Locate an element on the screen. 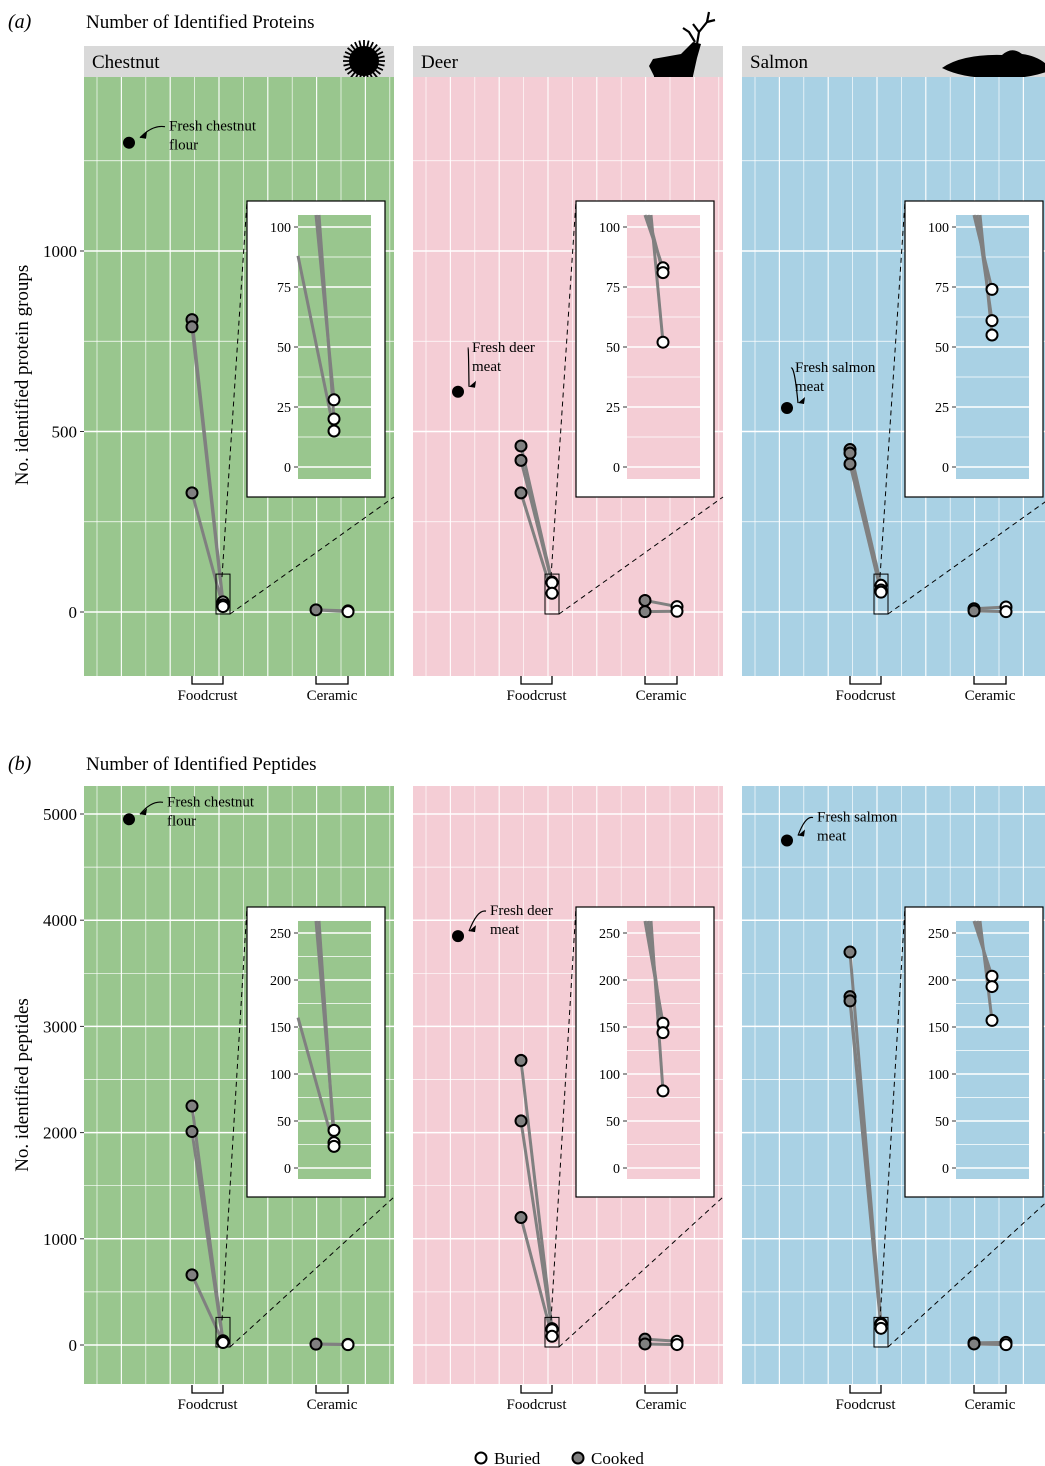 Image resolution: width=1045 pixels, height=1466 pixels. inset-y-tick-label: 150 is located at coordinates (609, 1028).